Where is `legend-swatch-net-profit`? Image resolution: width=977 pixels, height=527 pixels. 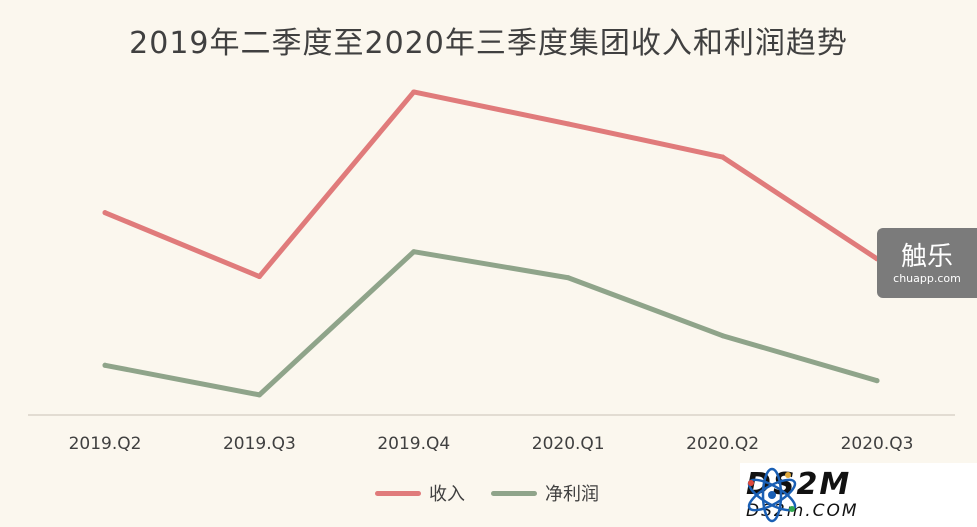 legend-swatch-net-profit is located at coordinates (514, 493).